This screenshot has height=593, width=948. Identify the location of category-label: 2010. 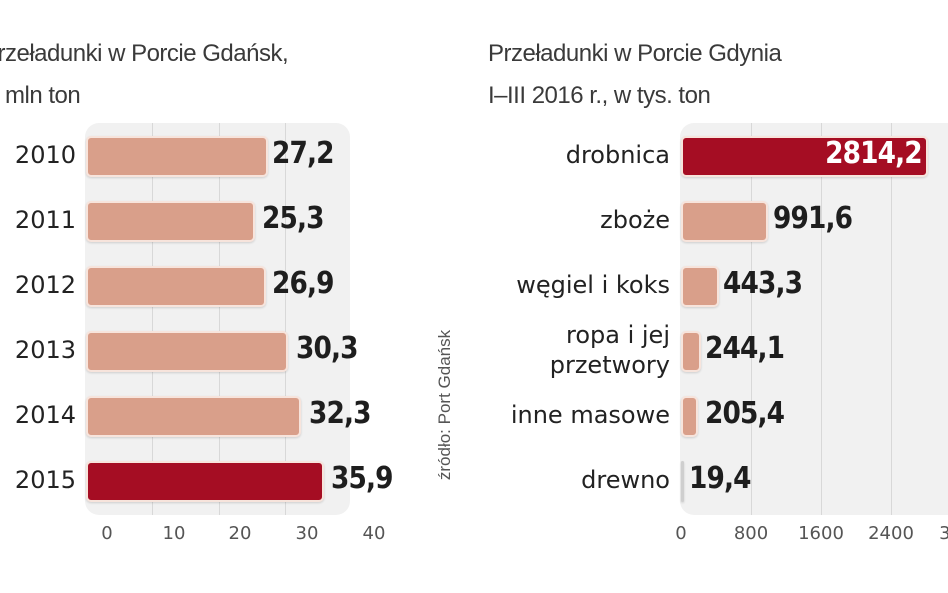
(45, 155).